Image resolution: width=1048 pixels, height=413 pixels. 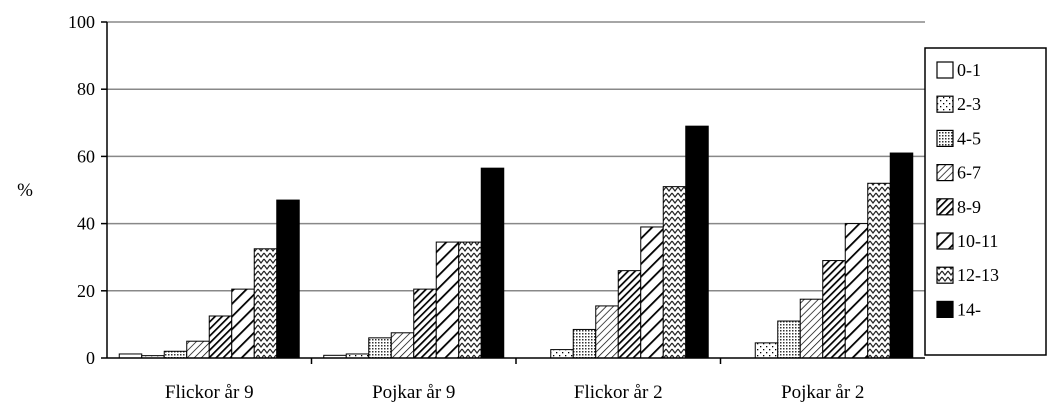 I want to click on legend-label: 0-1, so click(x=969, y=70).